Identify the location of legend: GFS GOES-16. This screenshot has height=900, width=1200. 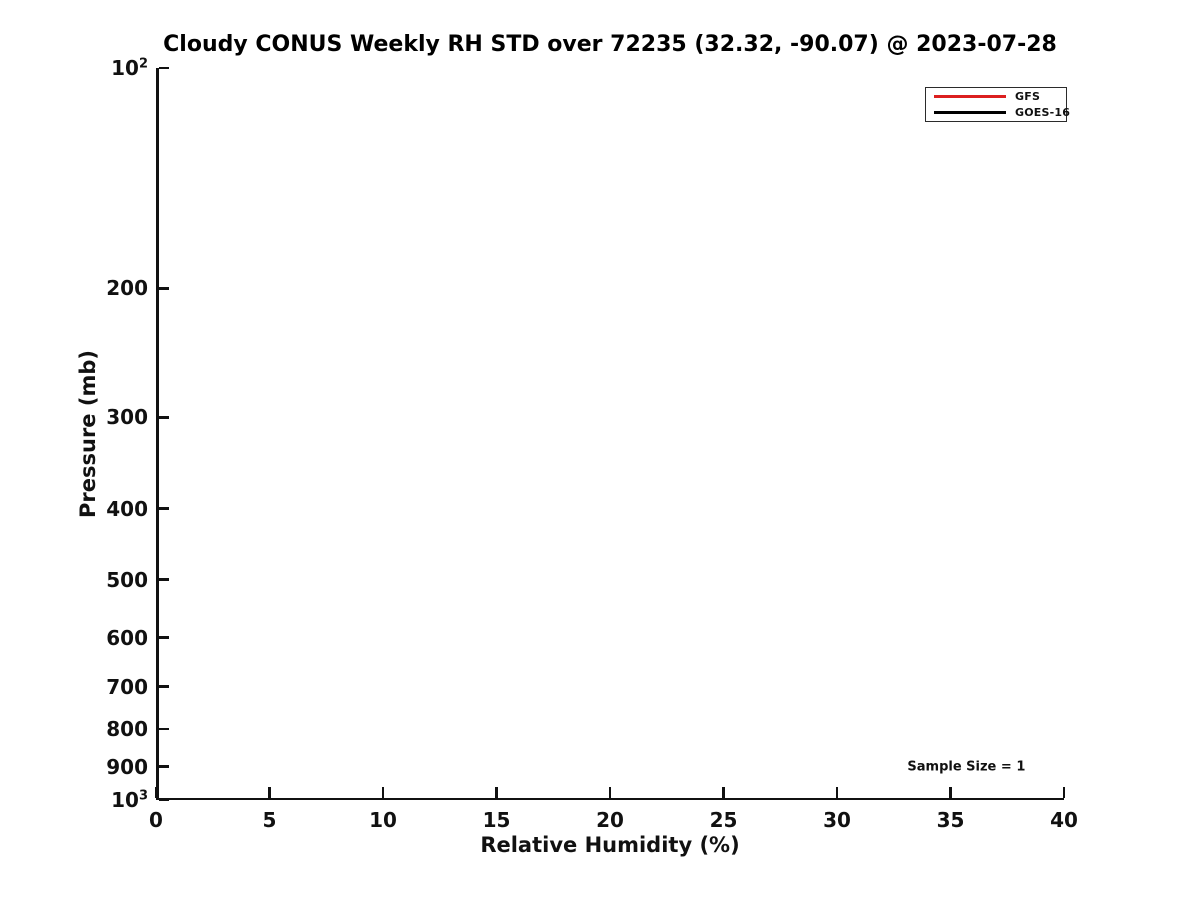
(997, 104).